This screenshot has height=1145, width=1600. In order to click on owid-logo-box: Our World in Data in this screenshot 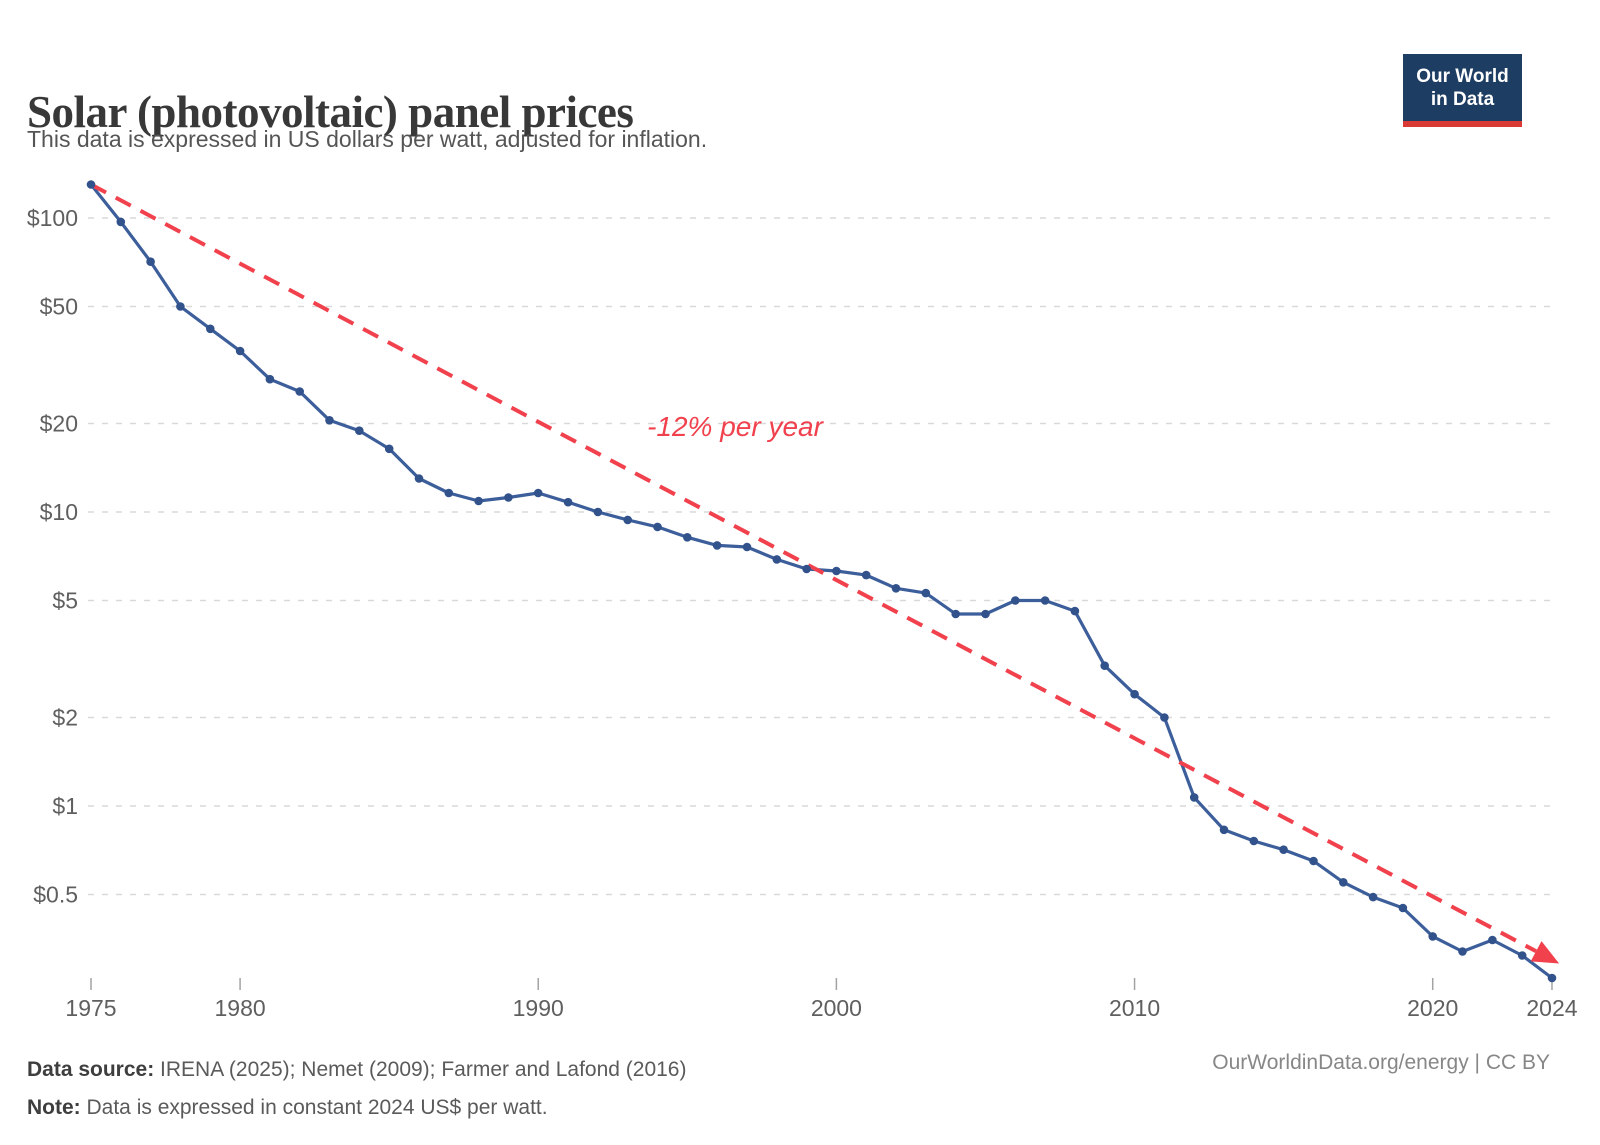, I will do `click(1462, 87)`.